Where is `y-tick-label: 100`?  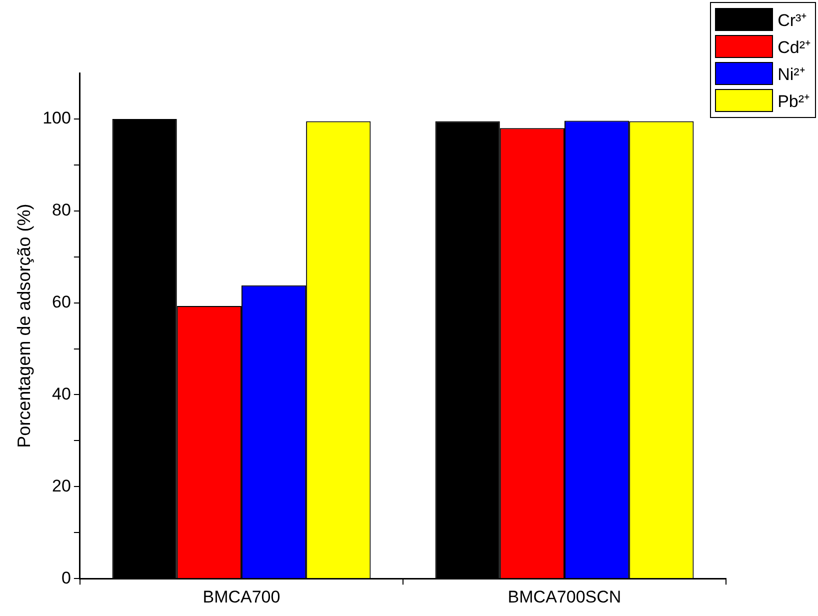 y-tick-label: 100 is located at coordinates (56, 118).